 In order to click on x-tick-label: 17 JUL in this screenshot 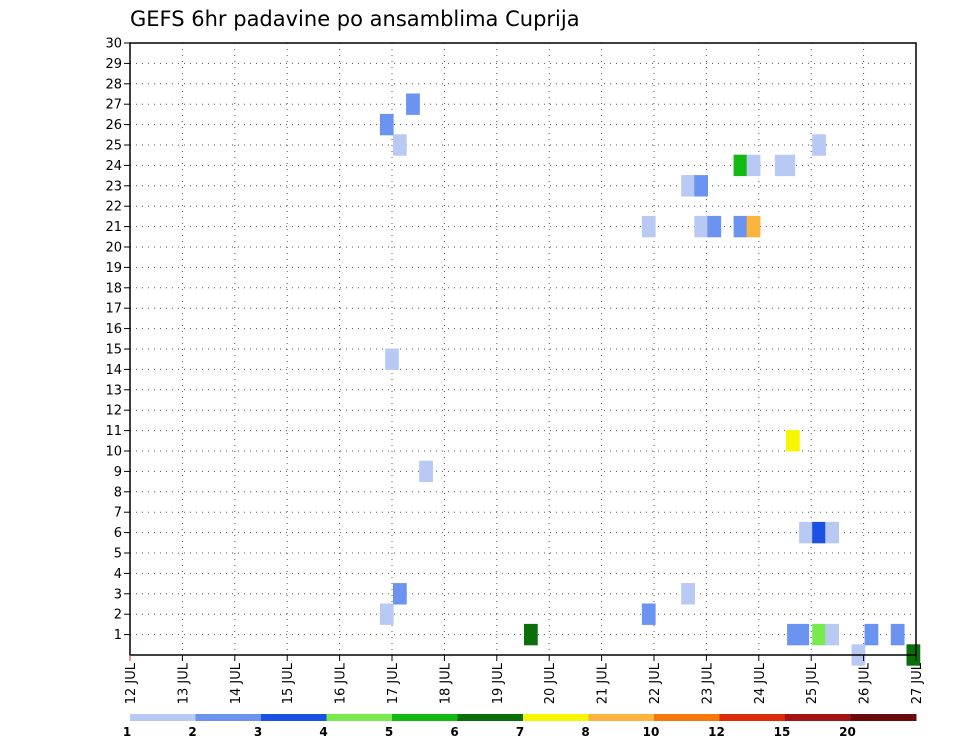, I will do `click(393, 683)`.